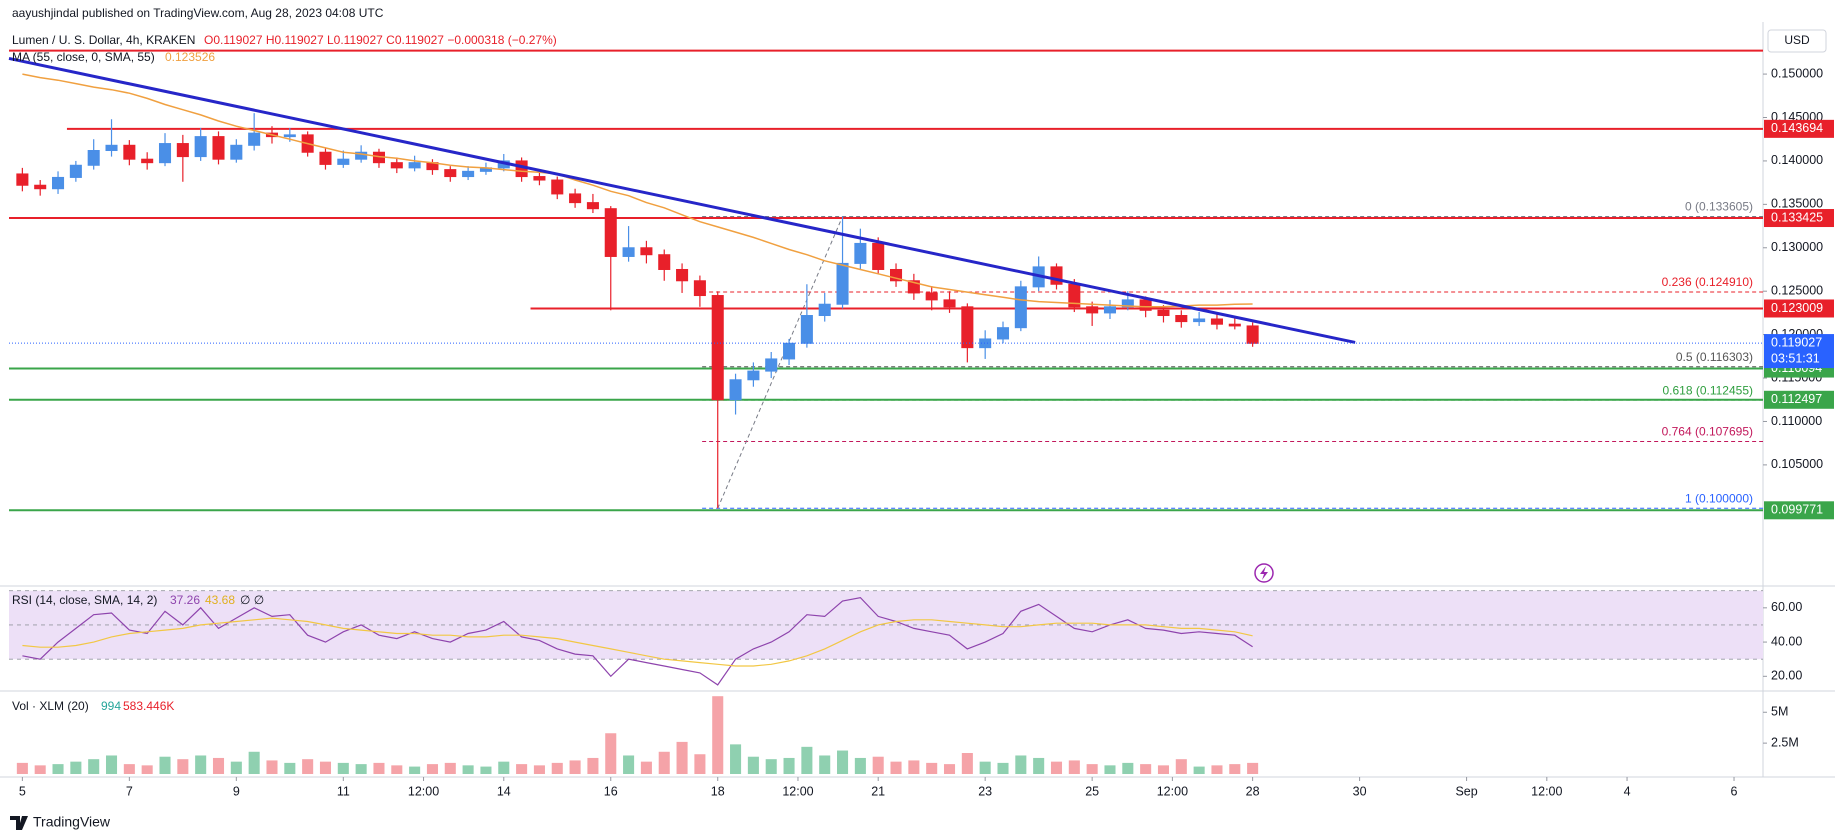  What do you see at coordinates (1795, 358) in the screenshot?
I see `countdown: 03:51:31` at bounding box center [1795, 358].